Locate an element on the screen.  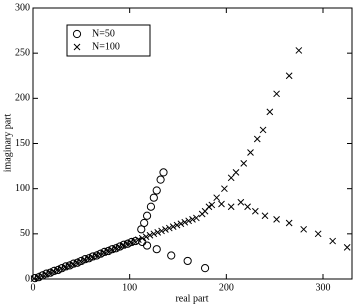
y-tick-label: 300 is located at coordinates (22, 7).